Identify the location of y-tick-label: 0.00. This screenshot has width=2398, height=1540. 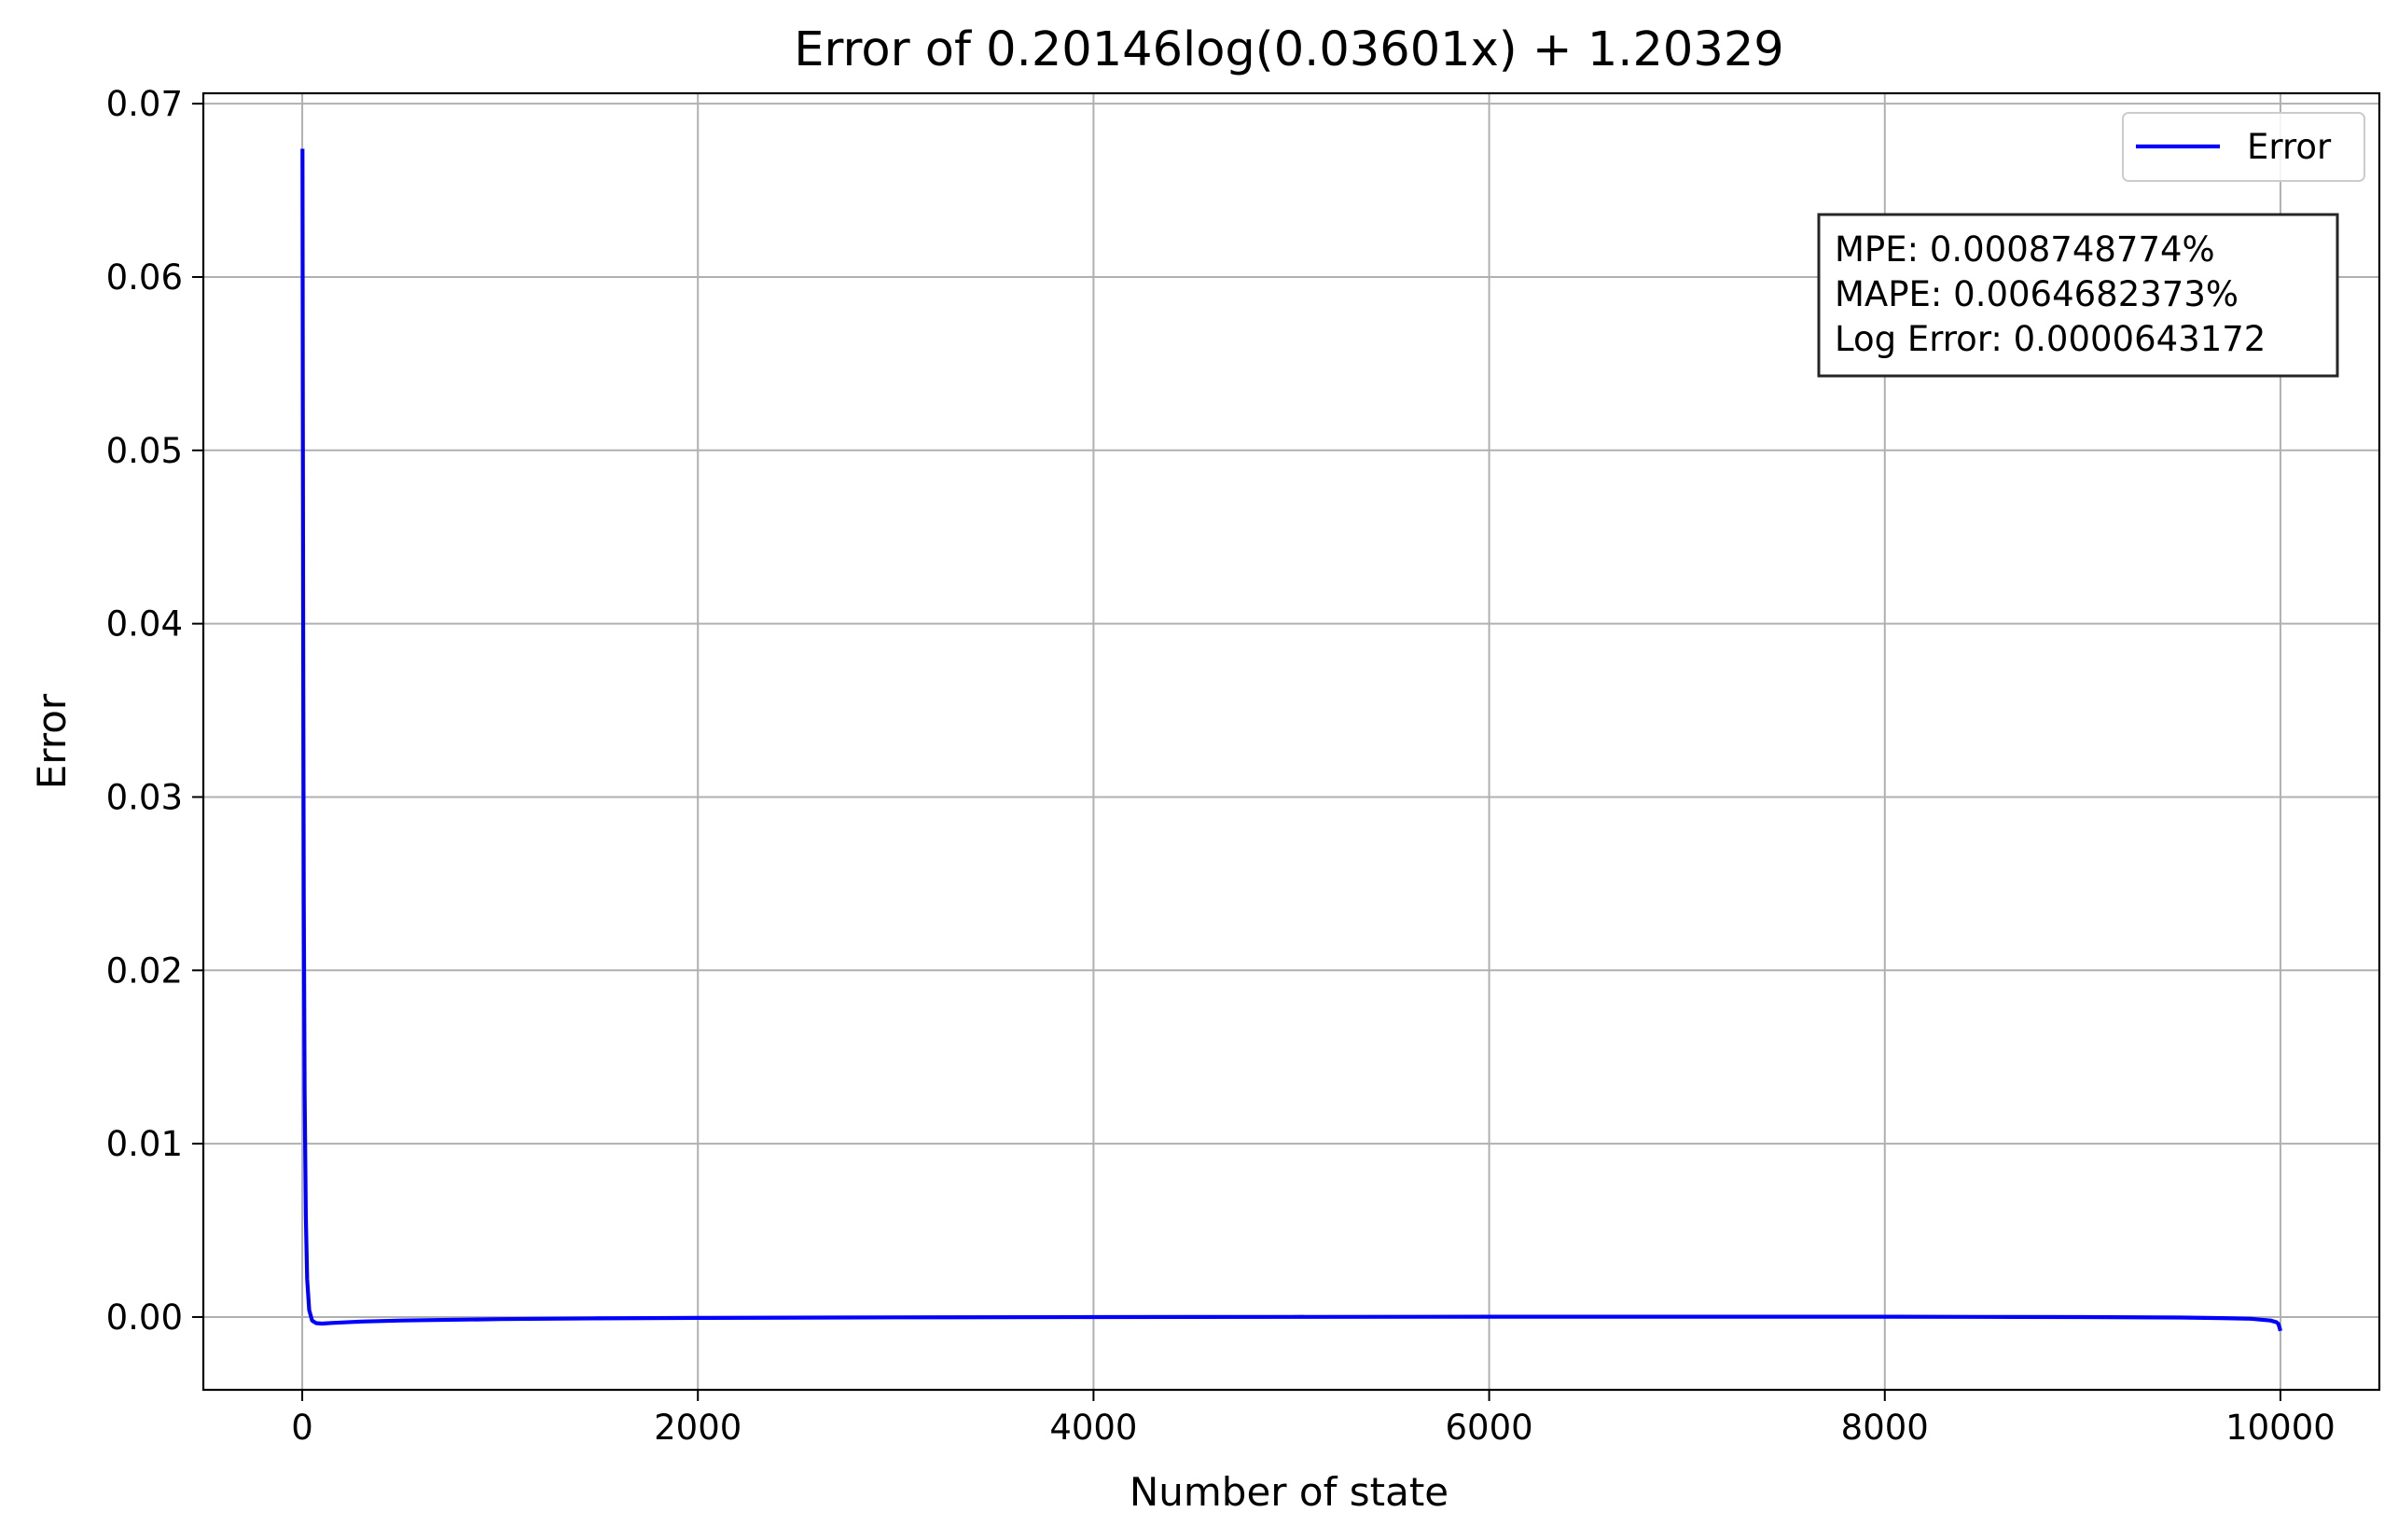
(144, 1318).